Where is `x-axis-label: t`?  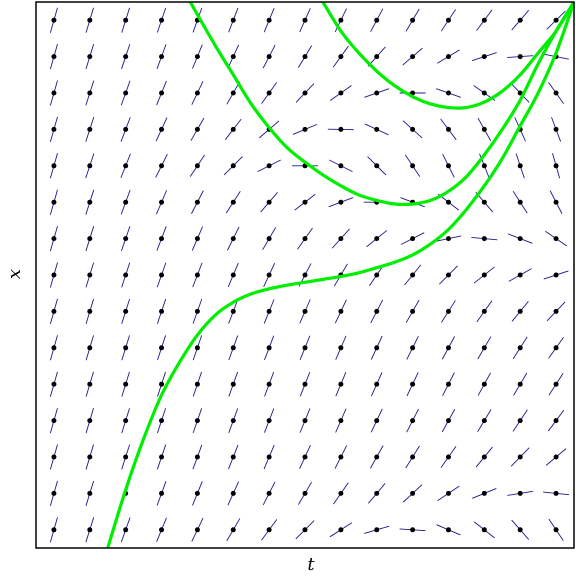
x-axis-label: t is located at coordinates (311, 564).